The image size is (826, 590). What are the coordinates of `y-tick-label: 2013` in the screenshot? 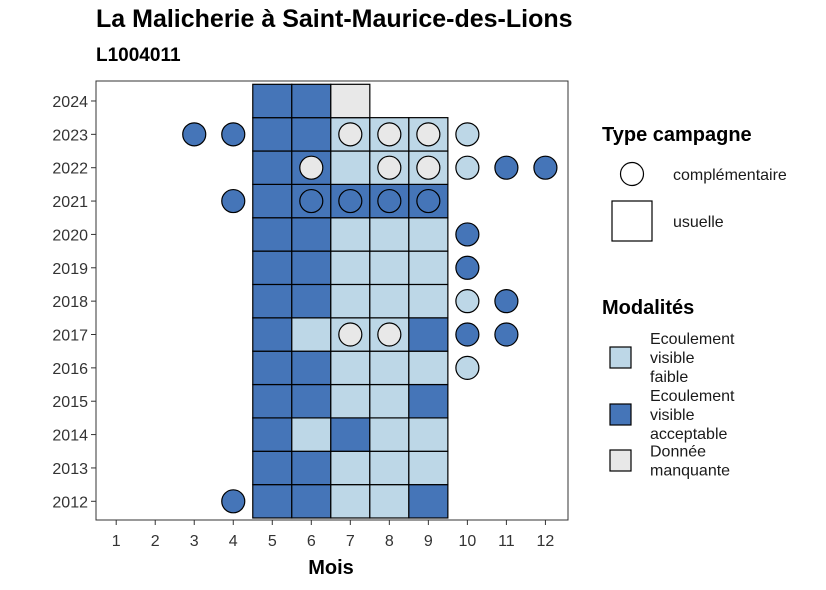 It's located at (70, 469).